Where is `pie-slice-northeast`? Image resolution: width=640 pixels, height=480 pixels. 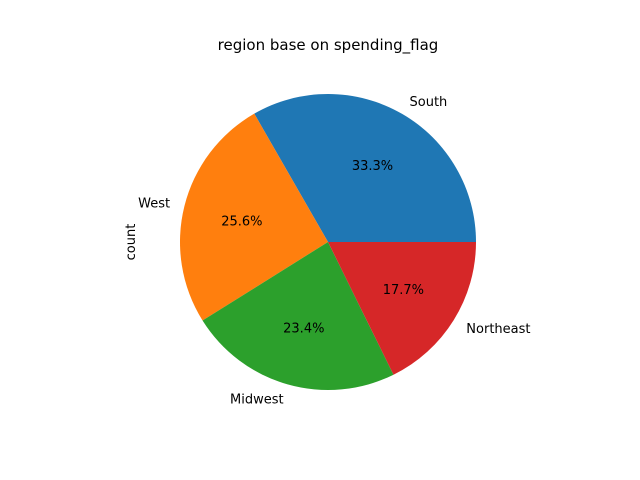
pie-slice-northeast is located at coordinates (402, 308).